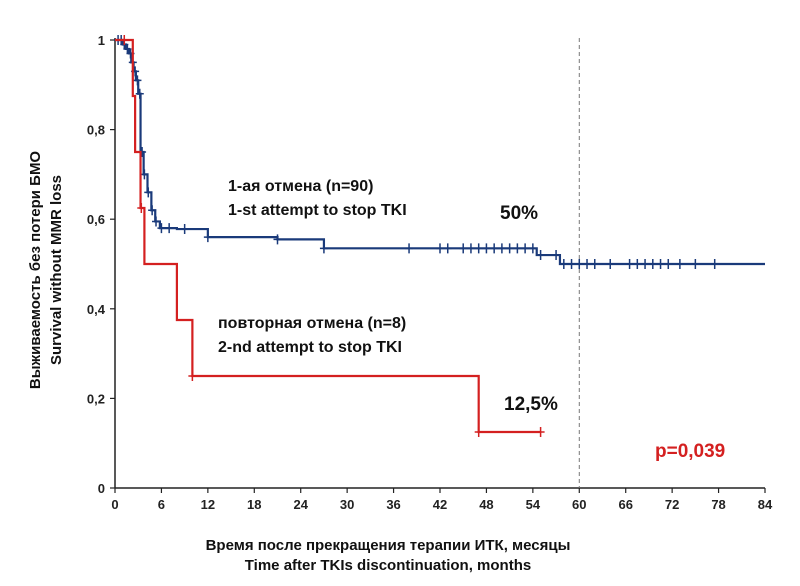 This screenshot has width=800, height=586. I want to click on x-tick-label: 54, so click(533, 504).